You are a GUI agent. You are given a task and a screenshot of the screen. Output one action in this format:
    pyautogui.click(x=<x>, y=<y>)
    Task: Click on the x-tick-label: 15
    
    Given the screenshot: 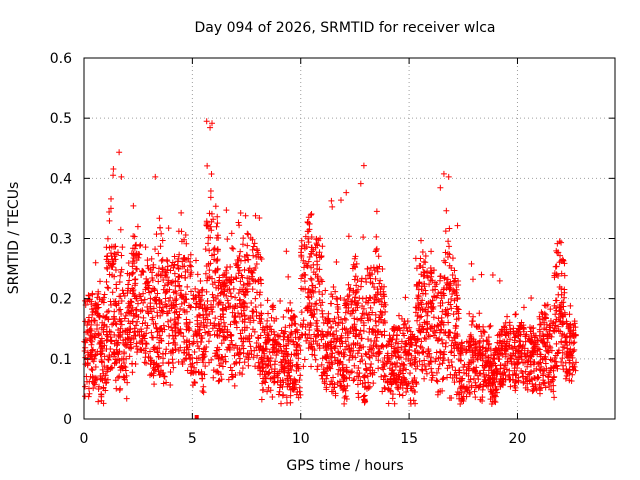 What is the action you would take?
    pyautogui.click(x=409, y=439)
    